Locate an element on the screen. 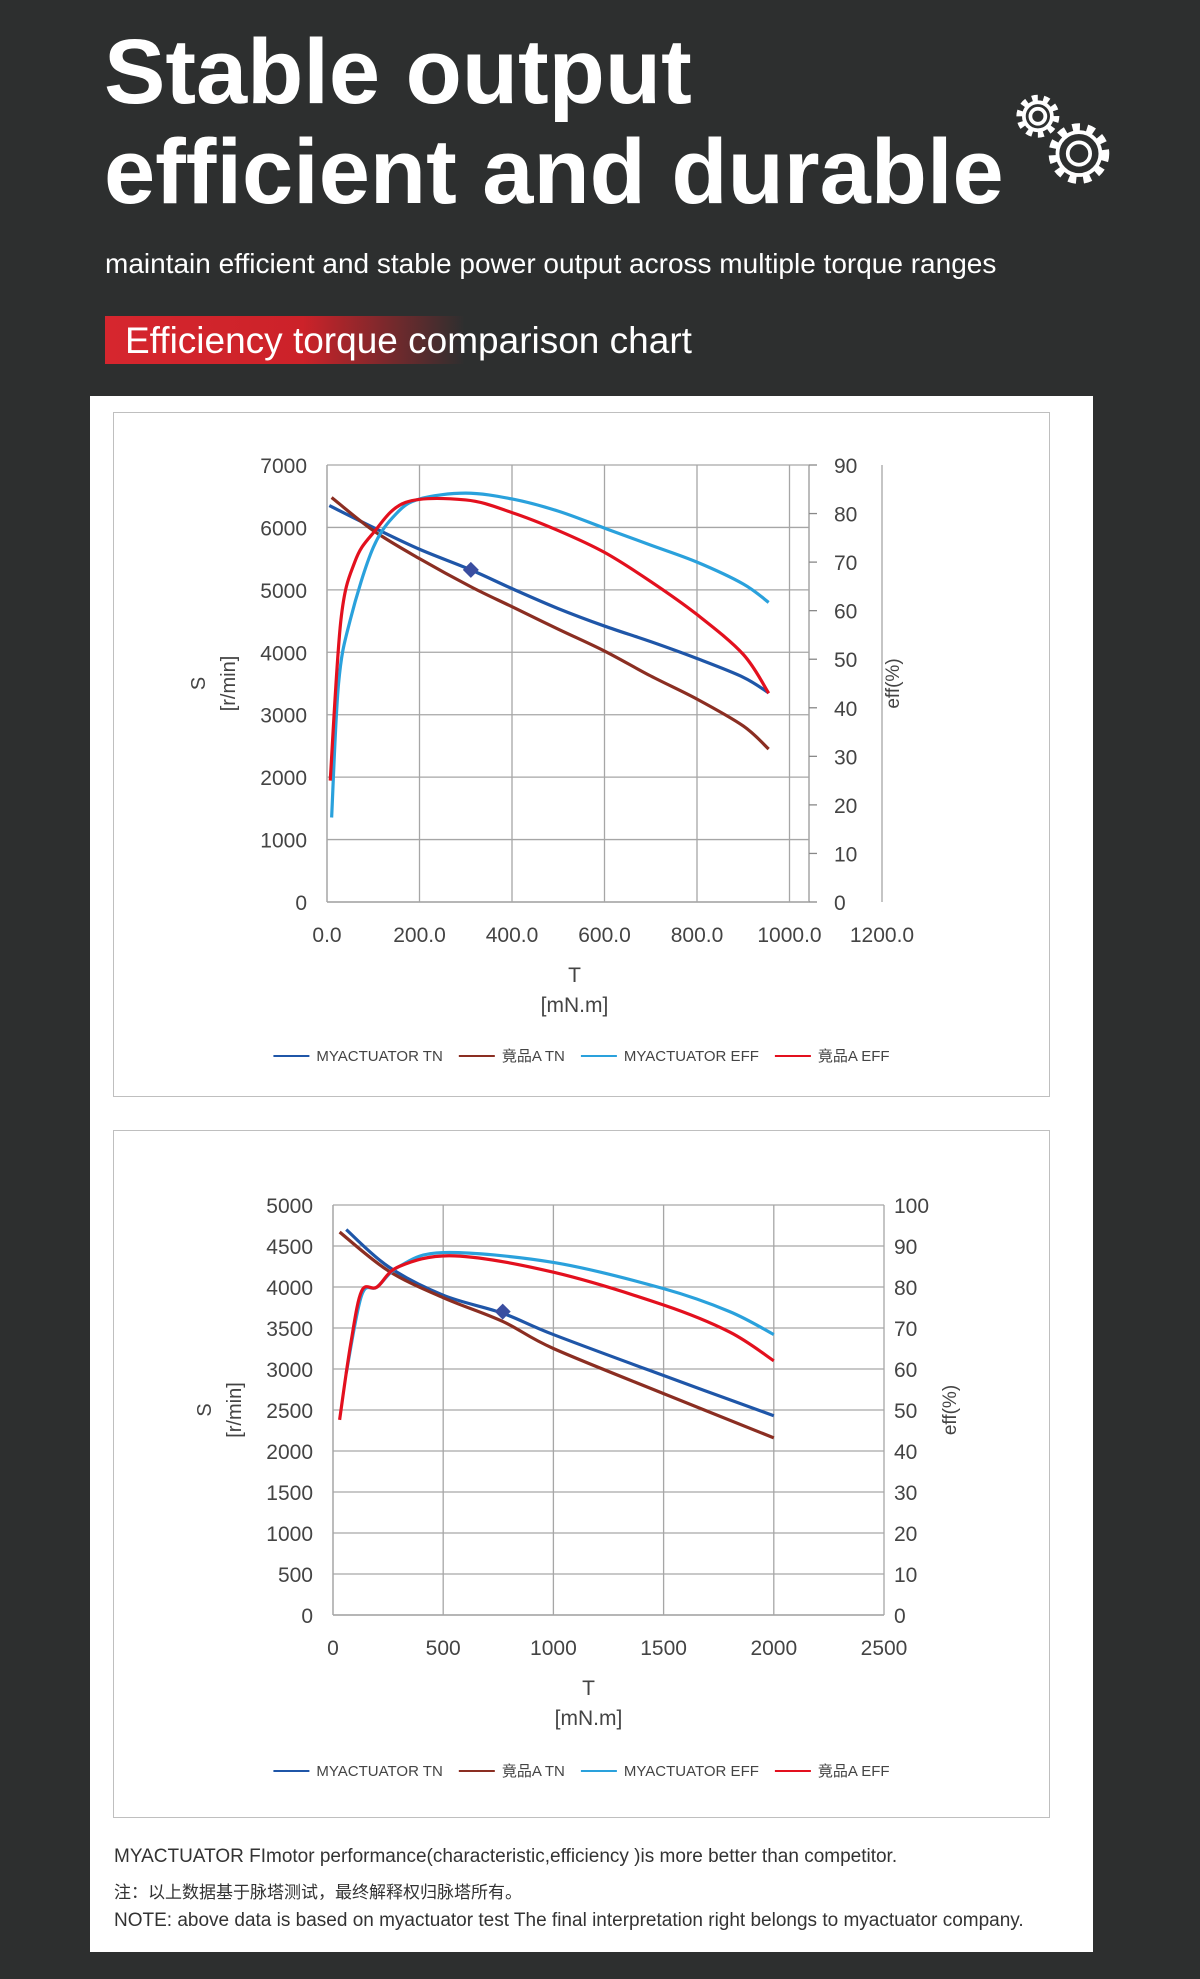 The height and width of the screenshot is (1979, 1200). x-tick-label: 500 is located at coordinates (443, 1648).